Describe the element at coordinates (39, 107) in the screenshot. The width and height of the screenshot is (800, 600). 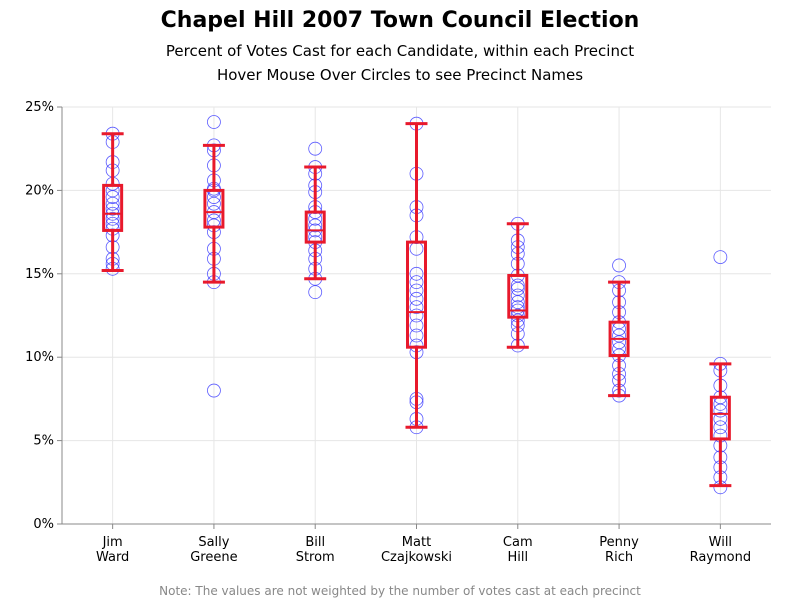
I see `y-tick-label: 25%` at that location.